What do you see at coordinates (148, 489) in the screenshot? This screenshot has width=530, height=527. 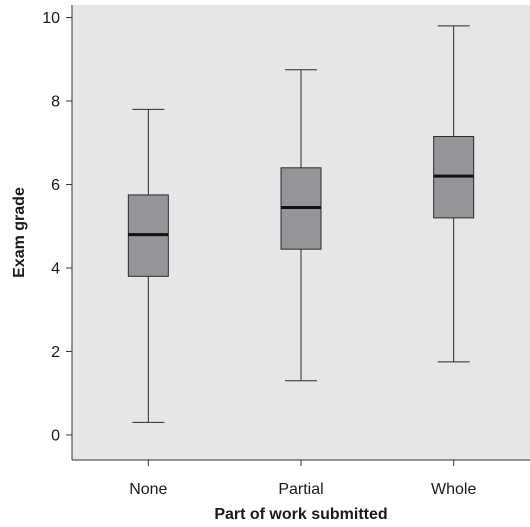 I see `x-tick-label: None` at bounding box center [148, 489].